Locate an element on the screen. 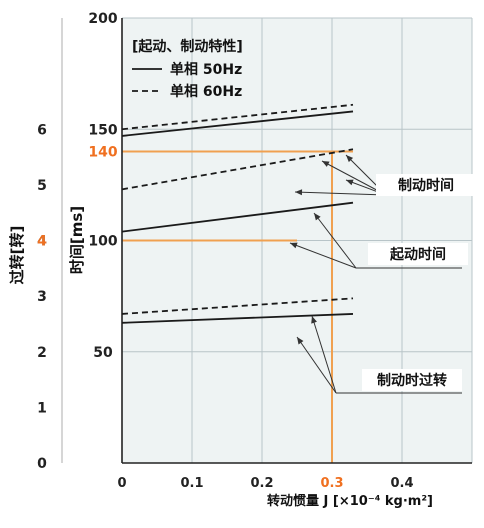  curve-overrun-solid is located at coordinates (237, 318).